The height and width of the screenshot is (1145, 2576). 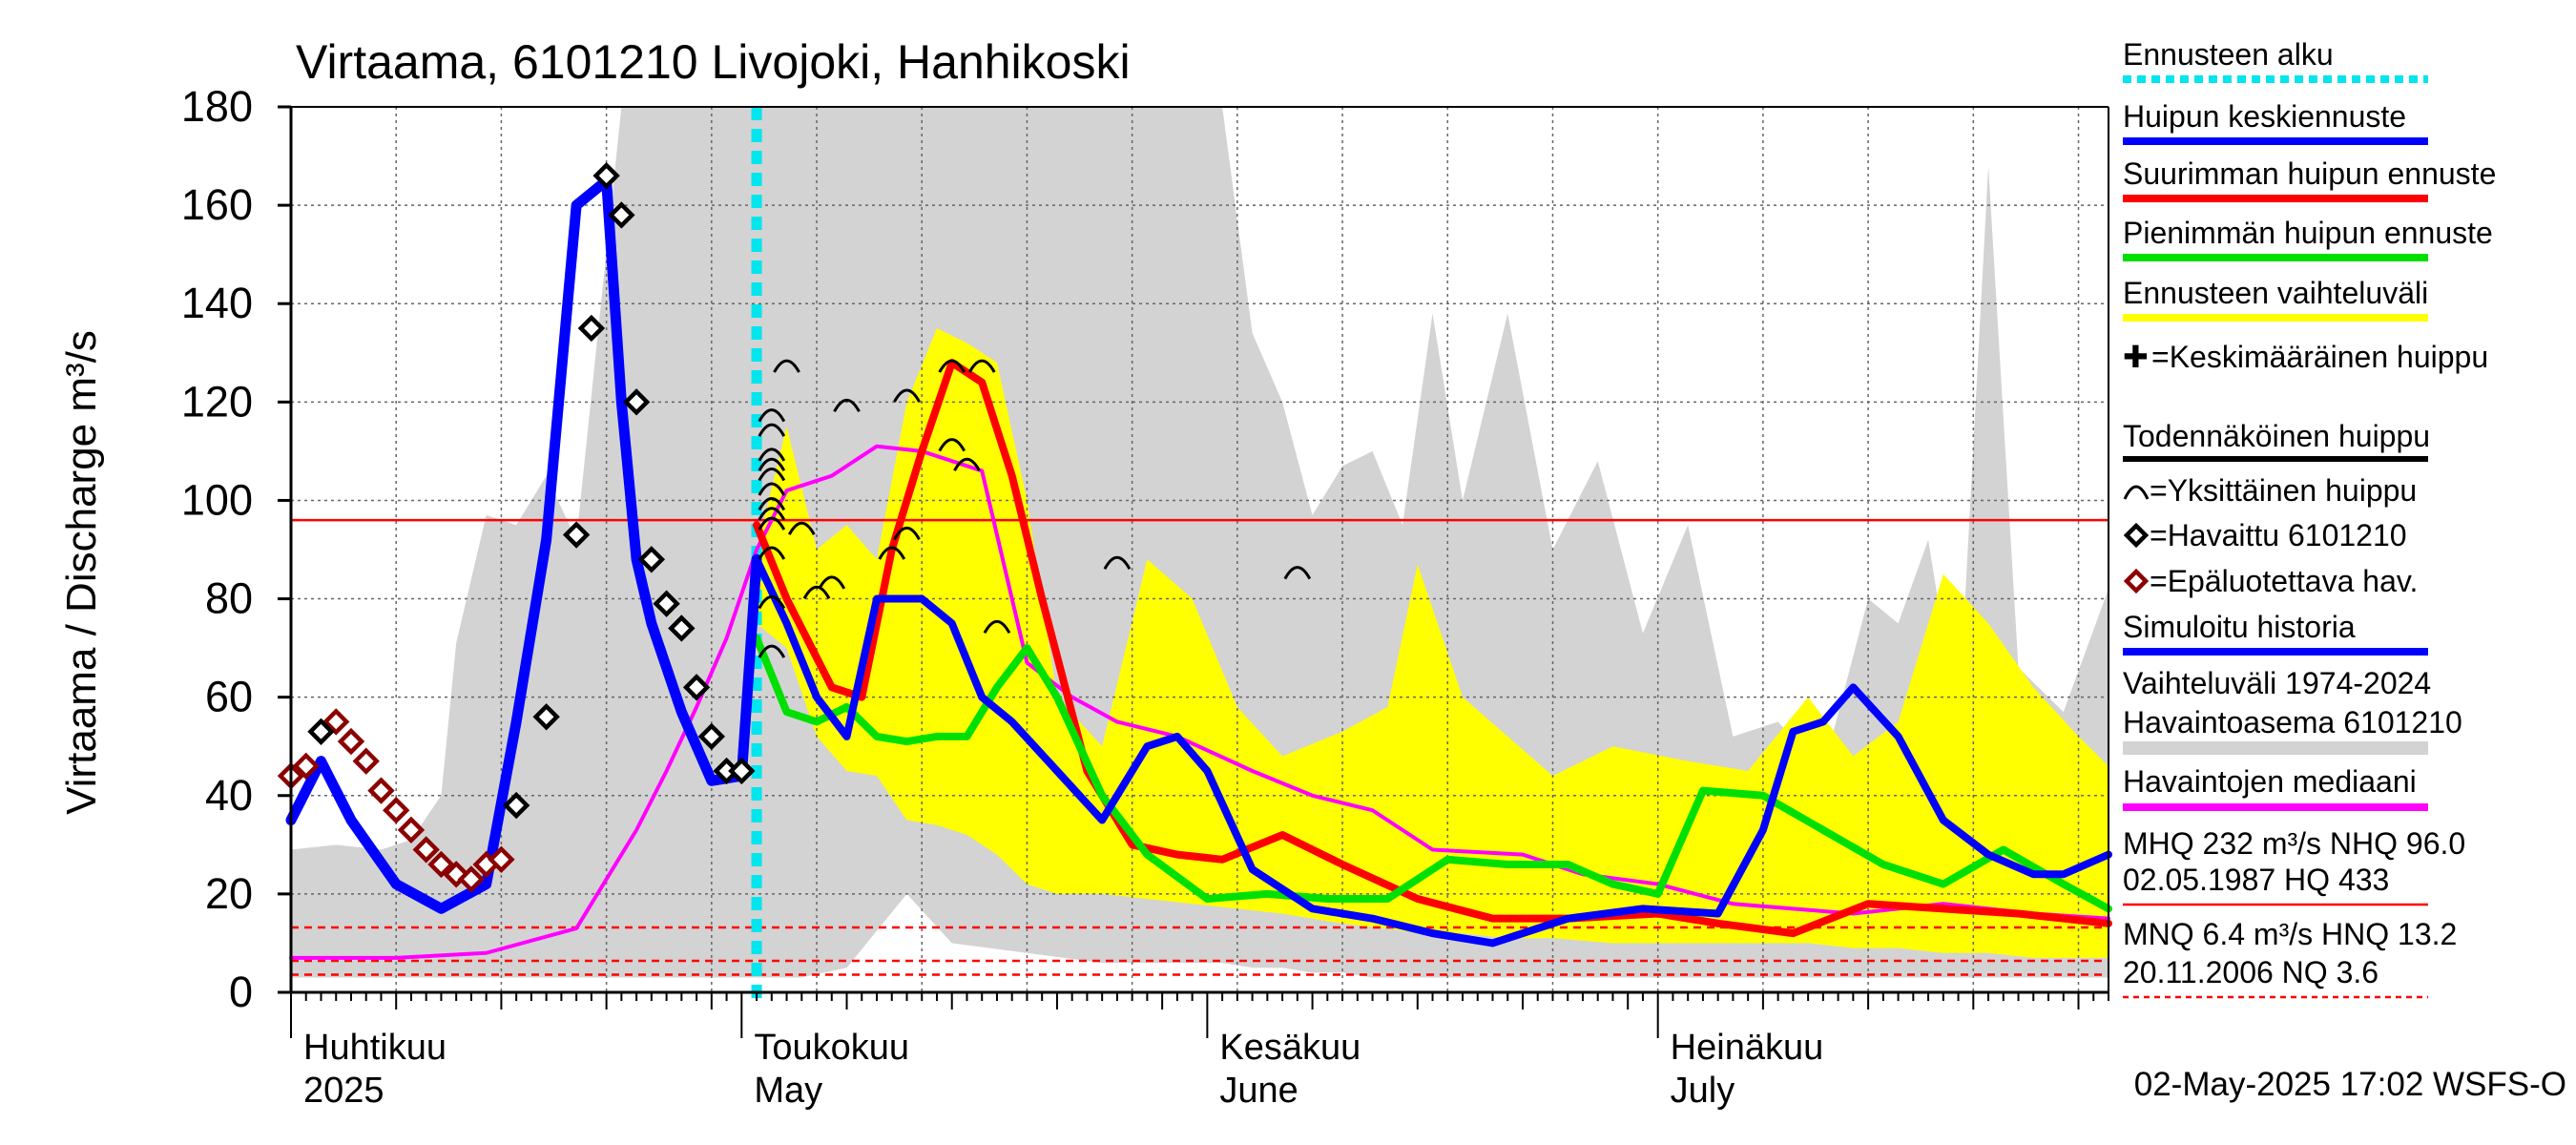 What do you see at coordinates (1290, 1048) in the screenshot?
I see `x-month-label-fi: Kesäkuu` at bounding box center [1290, 1048].